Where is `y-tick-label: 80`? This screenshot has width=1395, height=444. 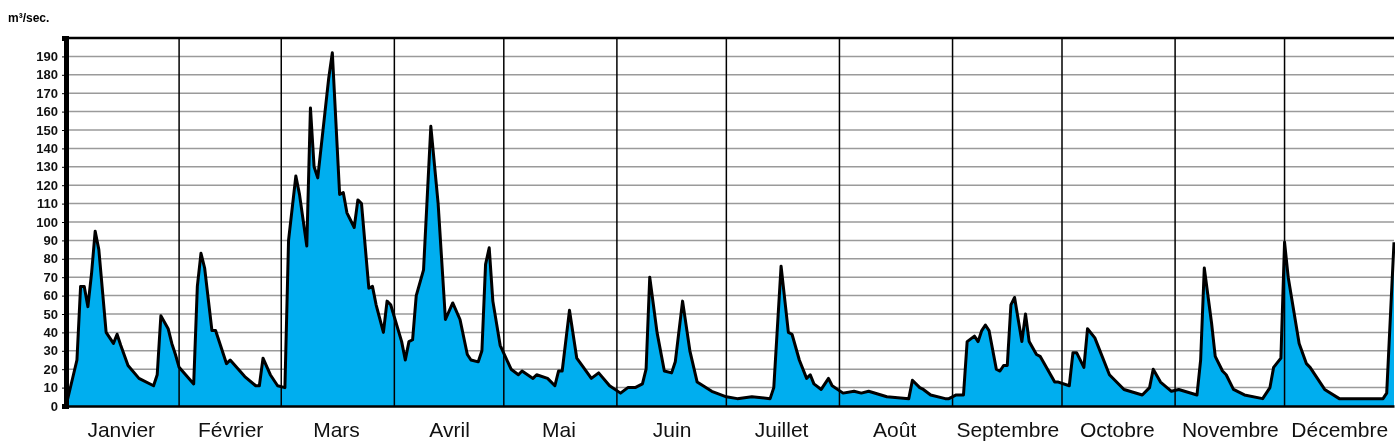
y-tick-label: 80 is located at coordinates (50, 259).